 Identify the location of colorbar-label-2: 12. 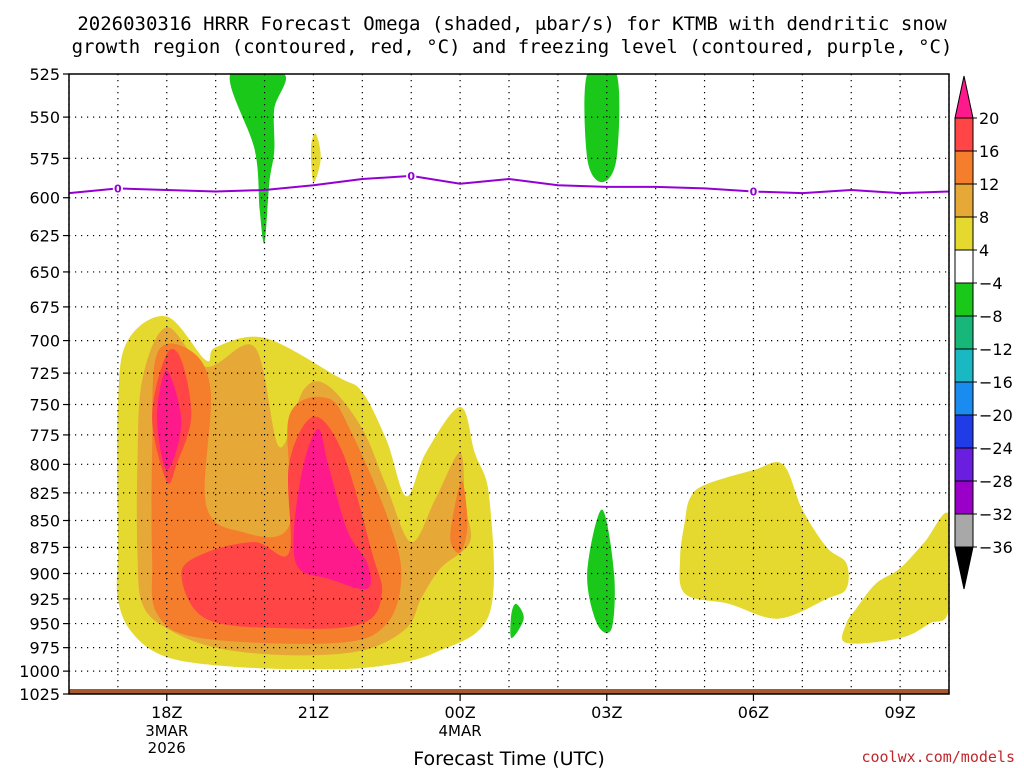
(989, 184).